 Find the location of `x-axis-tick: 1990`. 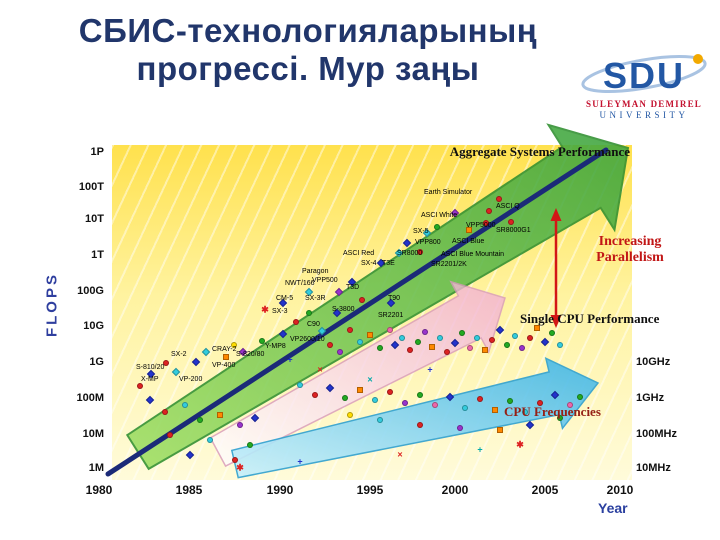

x-axis-tick: 1990 is located at coordinates (280, 490).